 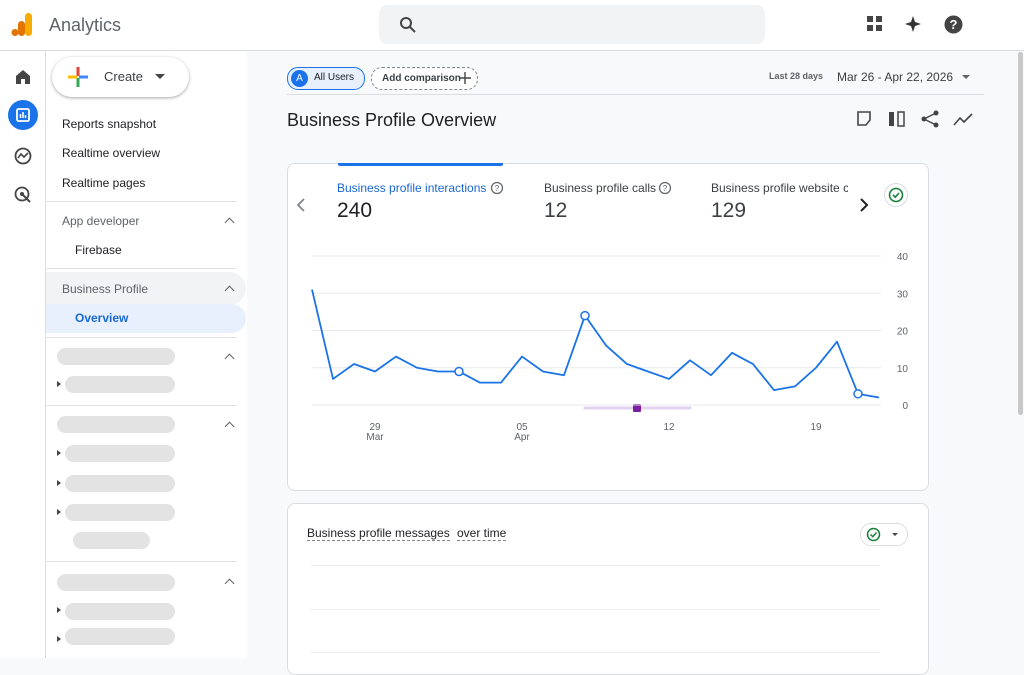 What do you see at coordinates (23, 354) in the screenshot?
I see `icon-rail` at bounding box center [23, 354].